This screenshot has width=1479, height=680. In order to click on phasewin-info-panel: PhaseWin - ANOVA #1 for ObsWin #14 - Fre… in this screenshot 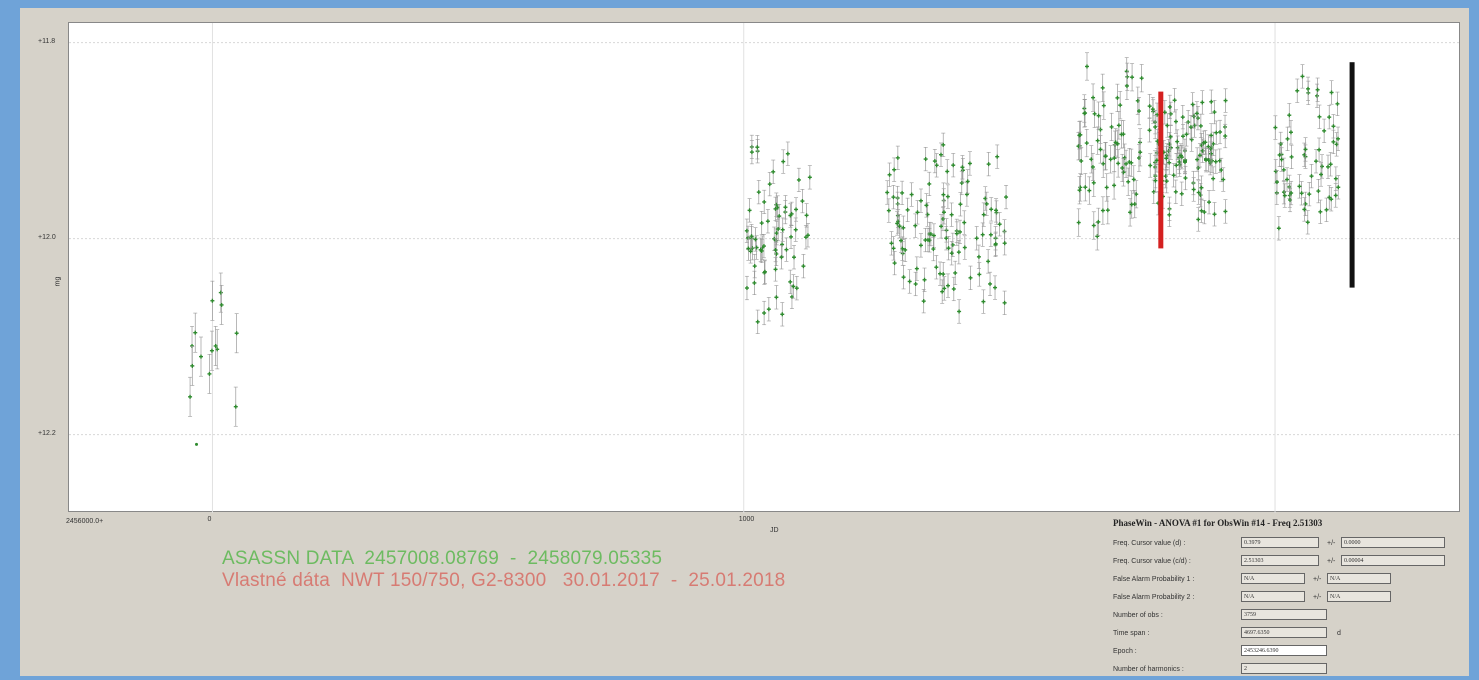, I will do `click(1279, 599)`.